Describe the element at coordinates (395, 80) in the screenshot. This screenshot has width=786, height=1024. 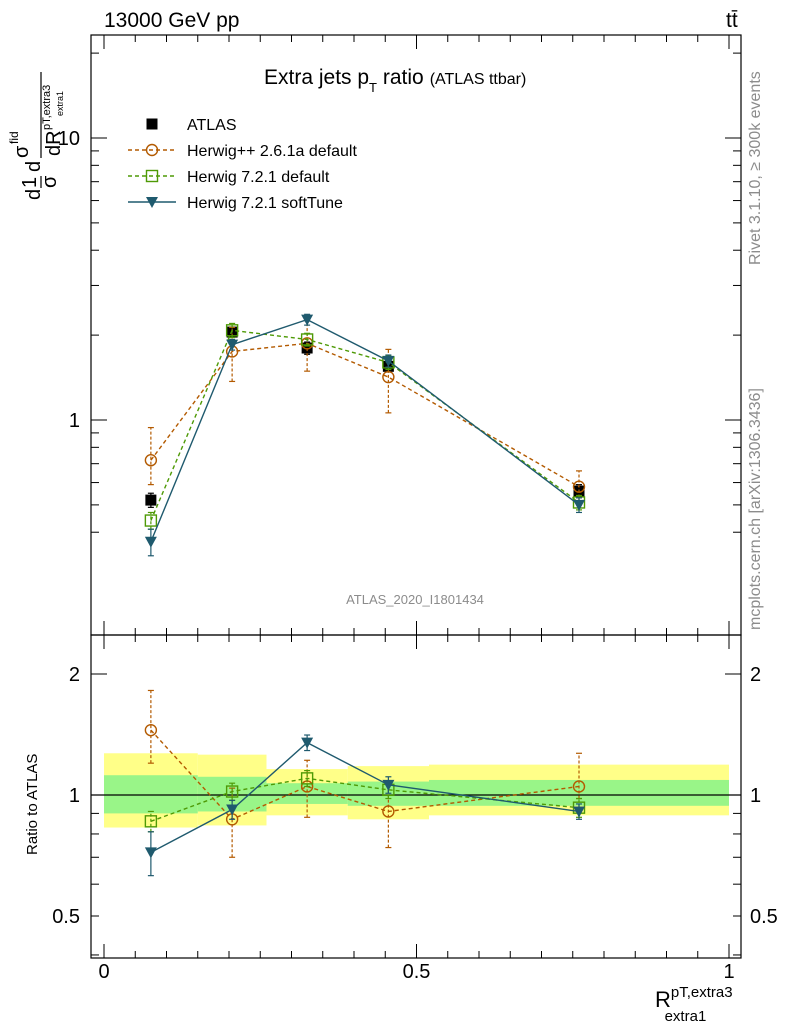
I see `main-title: Extra jets pT ratio (ATLAS ttbar)` at that location.